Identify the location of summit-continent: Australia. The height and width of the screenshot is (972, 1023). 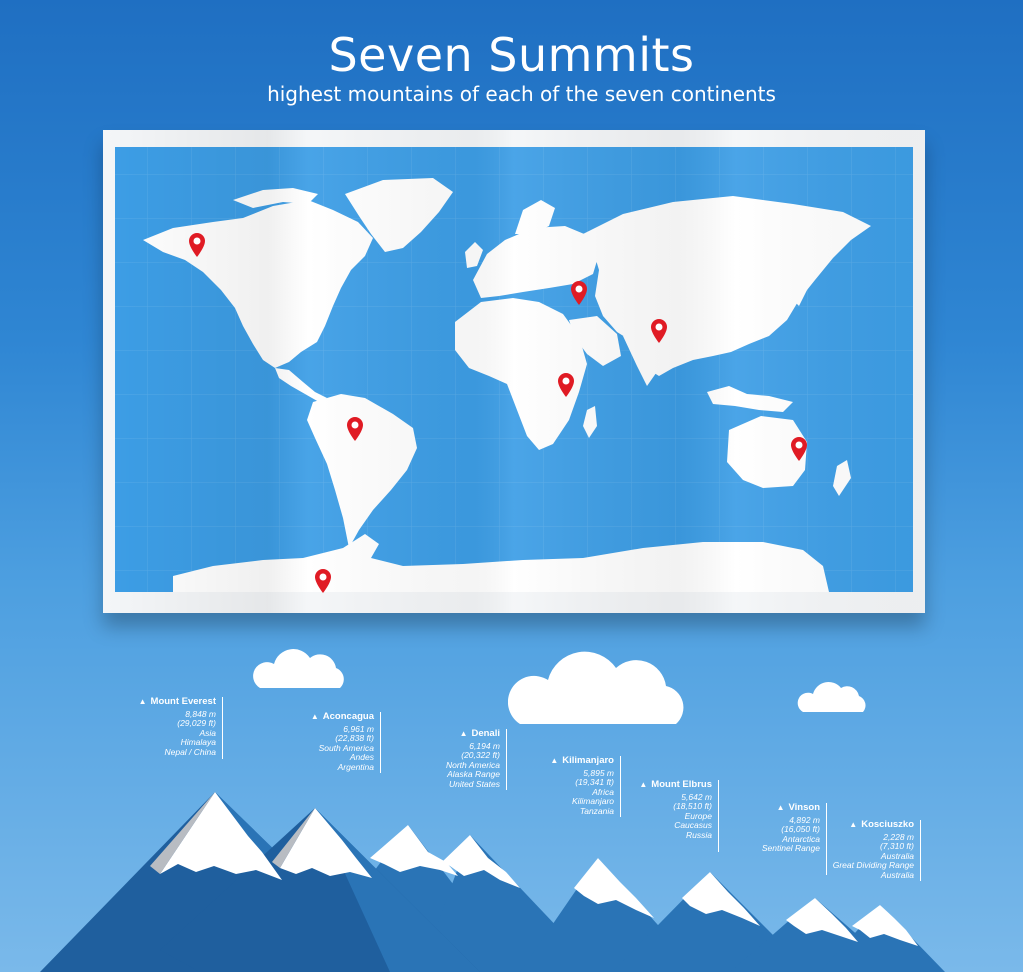
(897, 855).